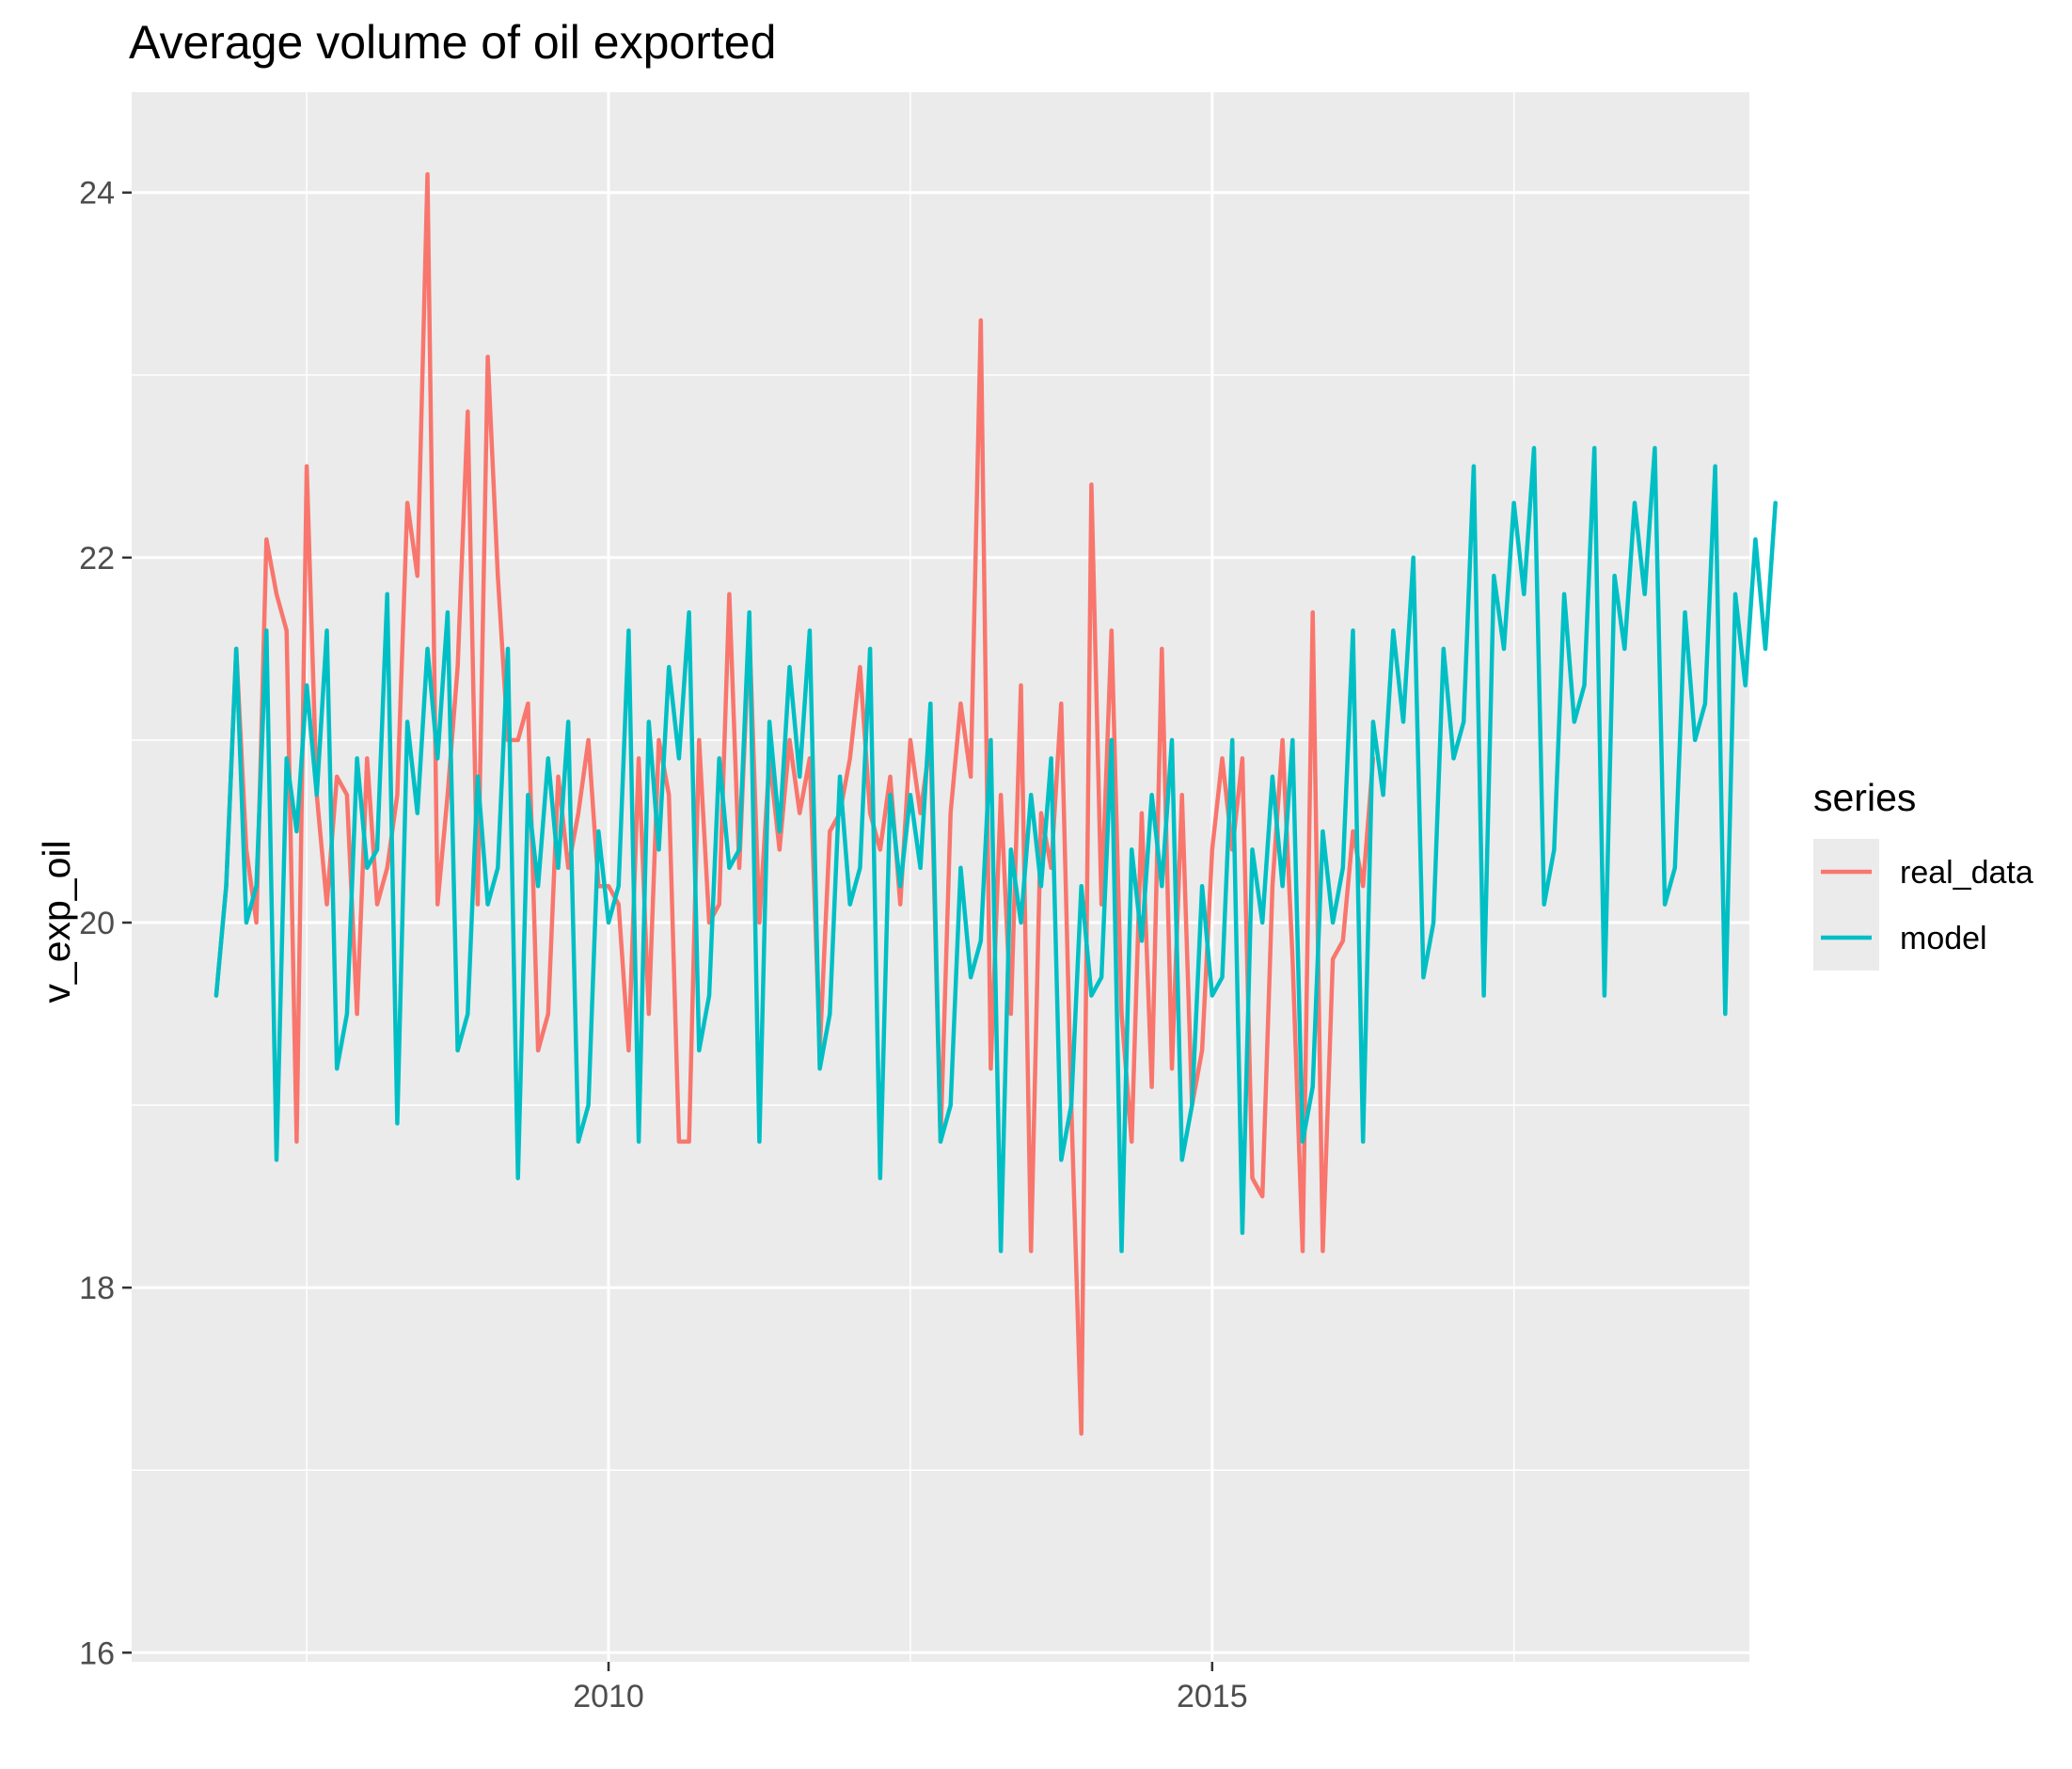  What do you see at coordinates (97, 1653) in the screenshot?
I see `y-tick-label: 16` at bounding box center [97, 1653].